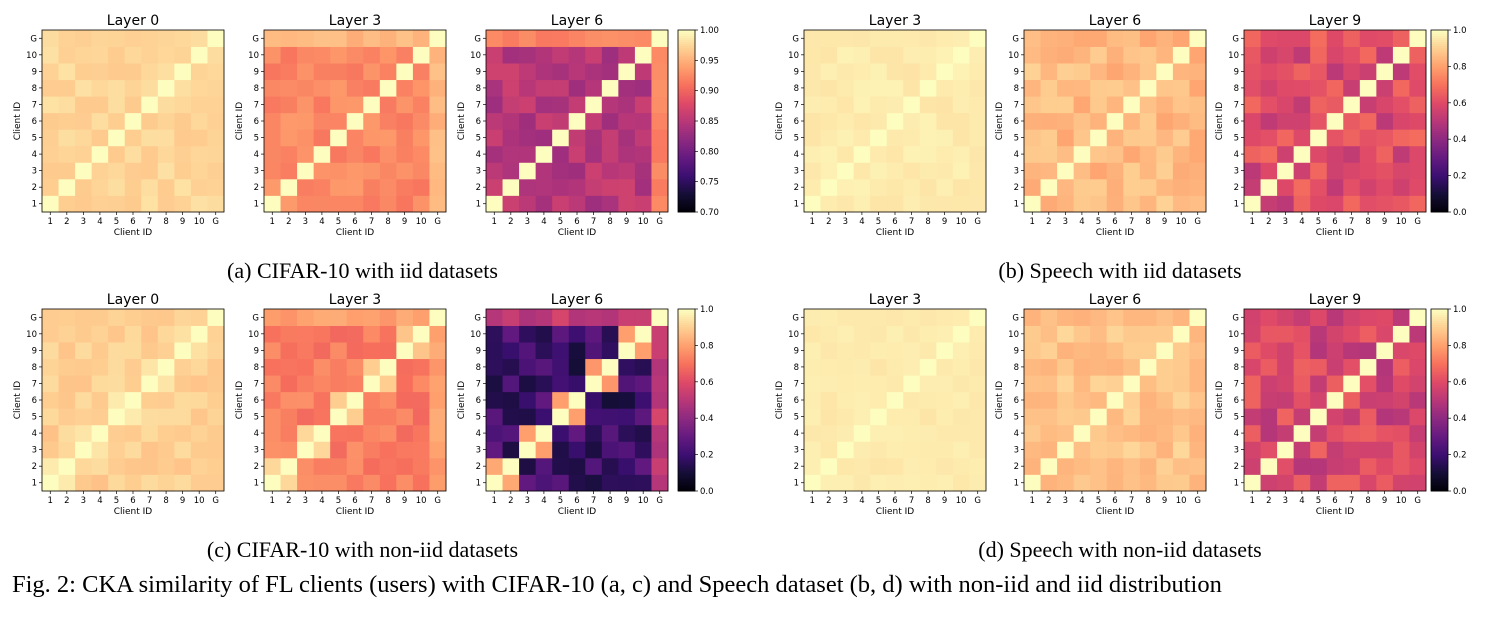 The height and width of the screenshot is (629, 1503). Describe the element at coordinates (34, 188) in the screenshot. I see `y-tick-label: 2` at that location.